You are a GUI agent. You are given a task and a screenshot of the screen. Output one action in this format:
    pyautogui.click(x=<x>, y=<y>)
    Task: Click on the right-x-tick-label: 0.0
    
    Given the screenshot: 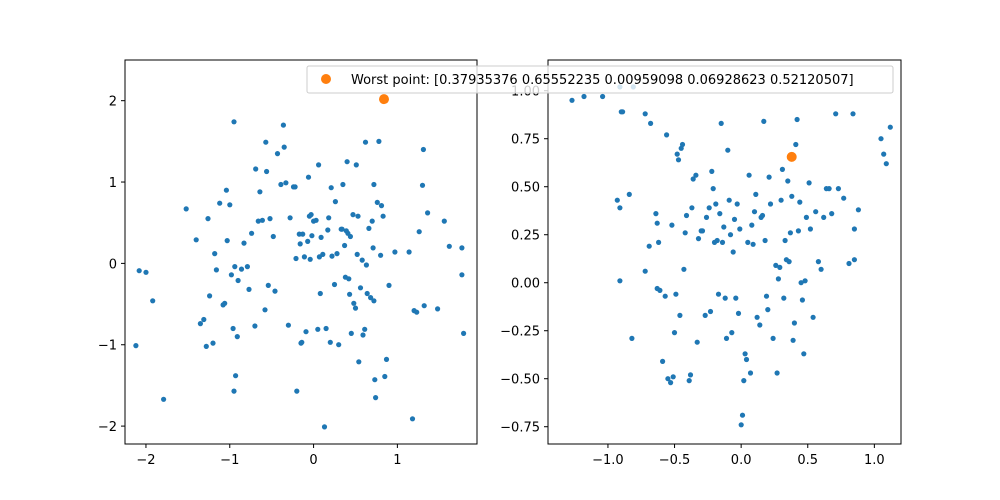 What is the action you would take?
    pyautogui.click(x=741, y=460)
    